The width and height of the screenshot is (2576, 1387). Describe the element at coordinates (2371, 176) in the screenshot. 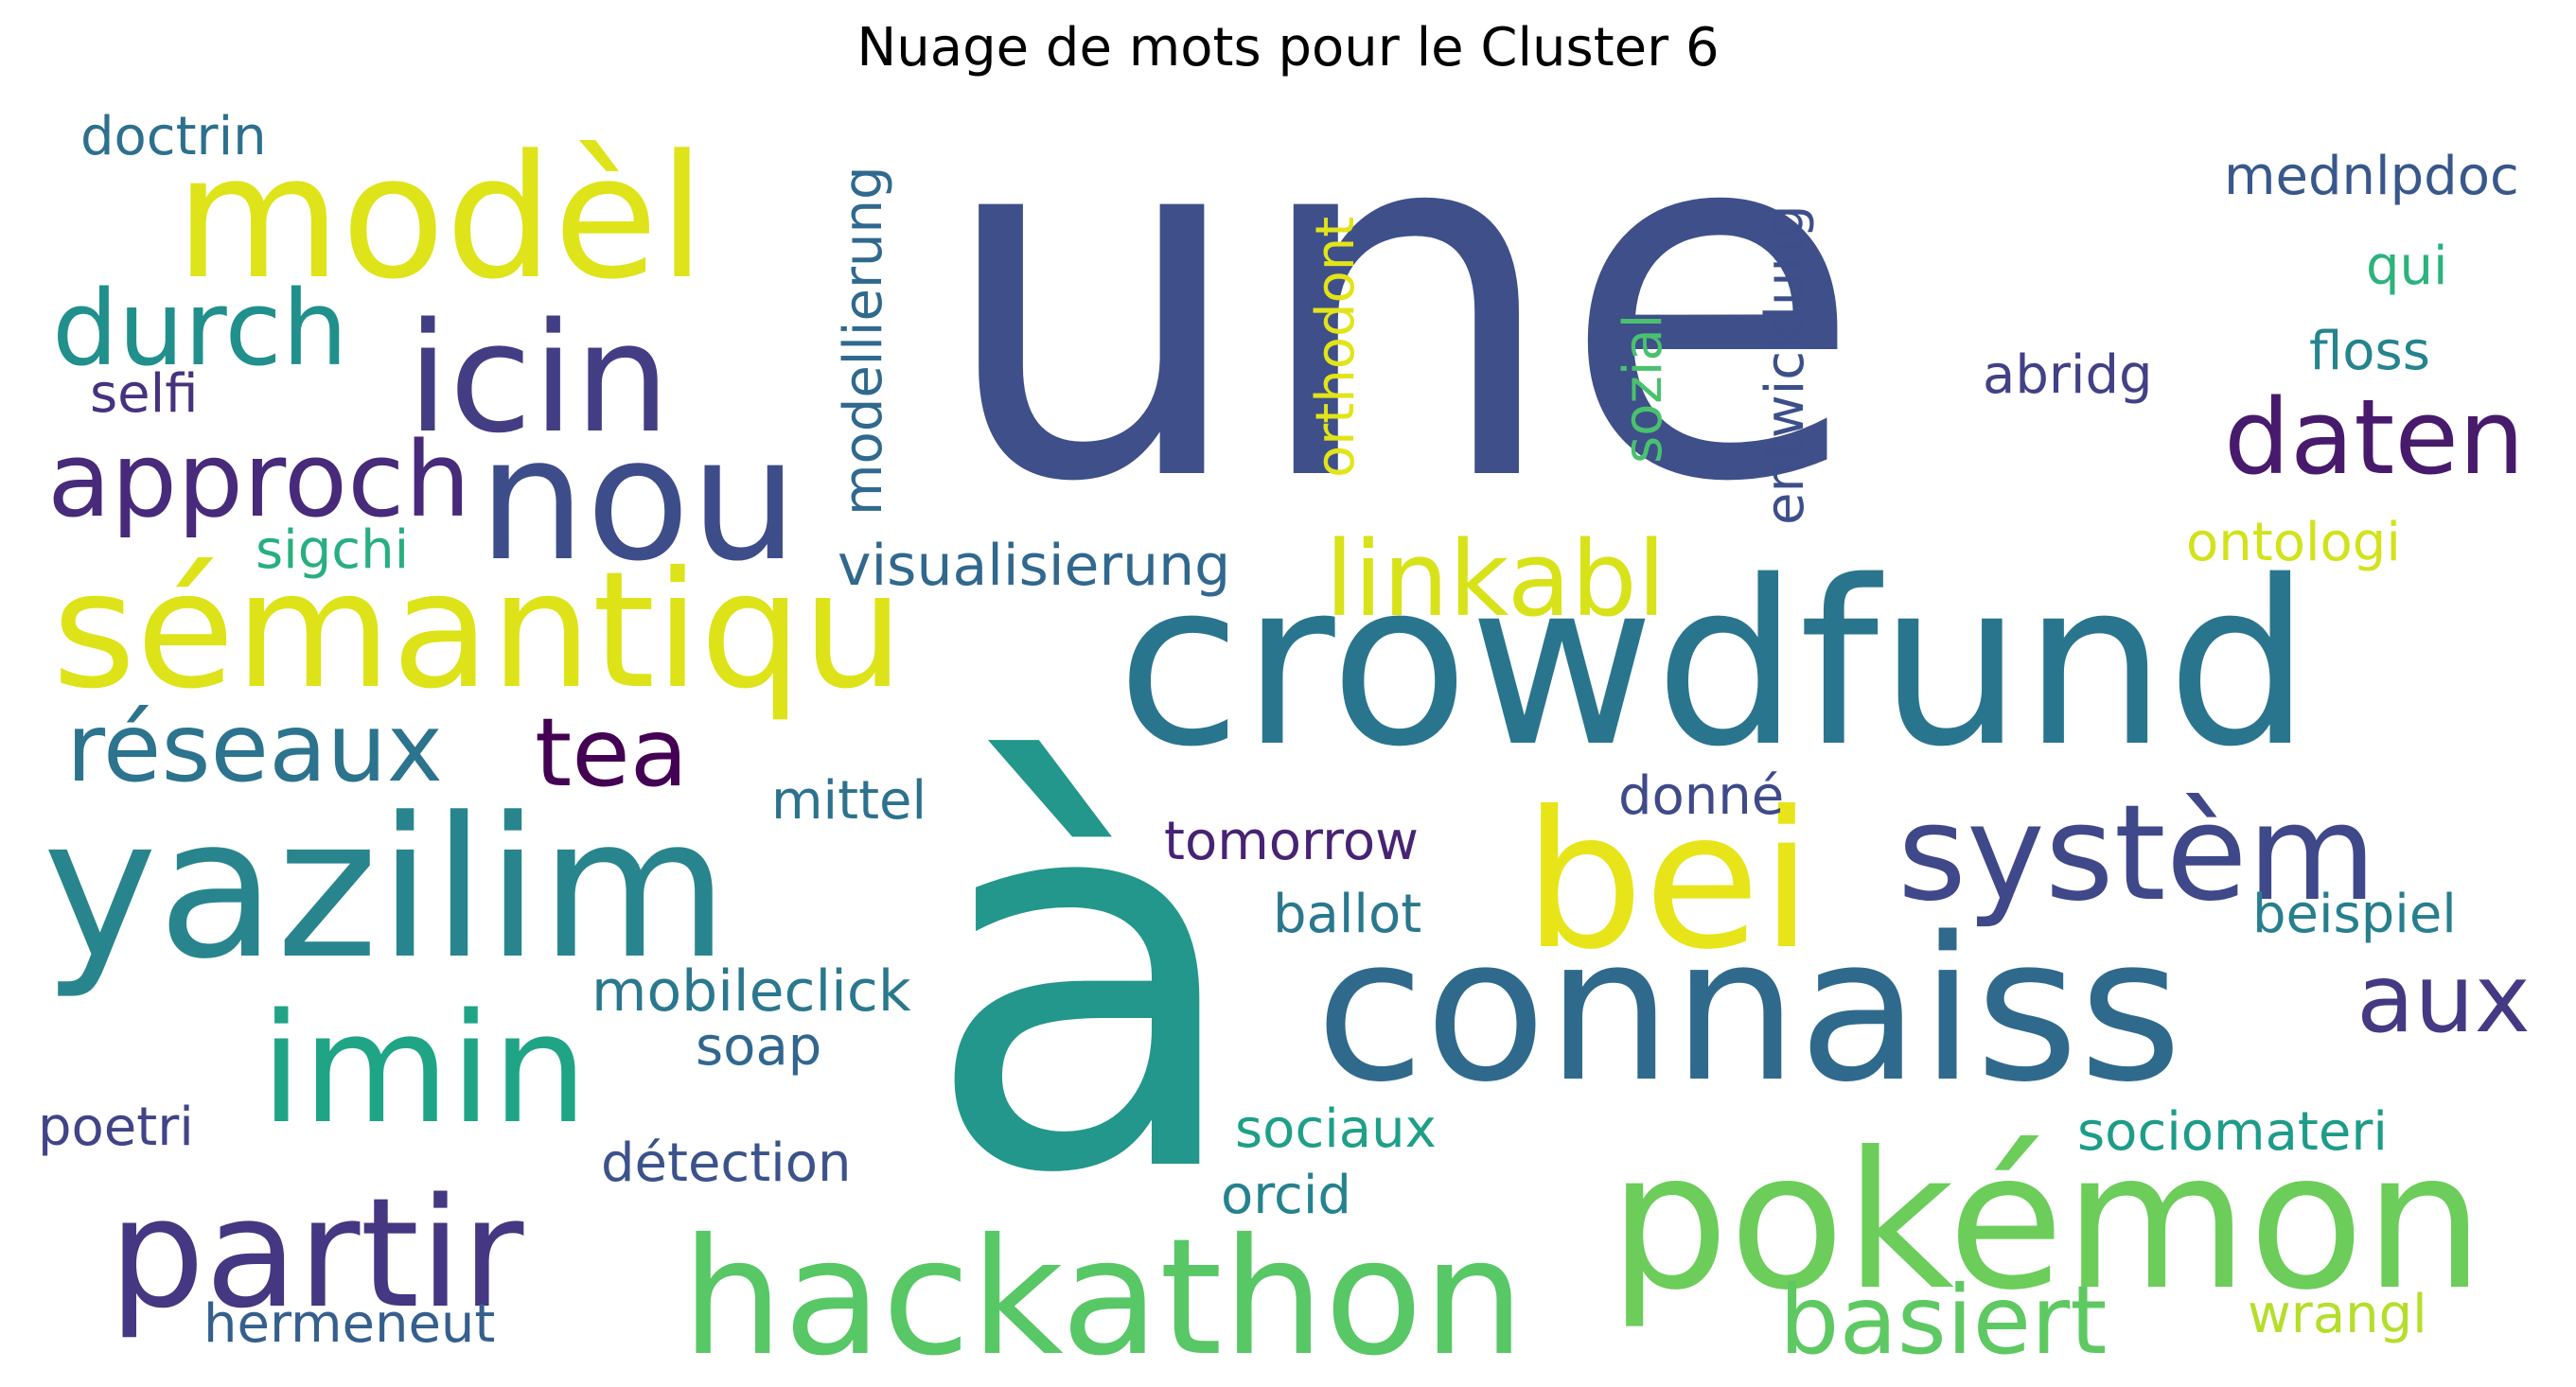

I see `word-mednlpdoc: mednlpdoc` at that location.